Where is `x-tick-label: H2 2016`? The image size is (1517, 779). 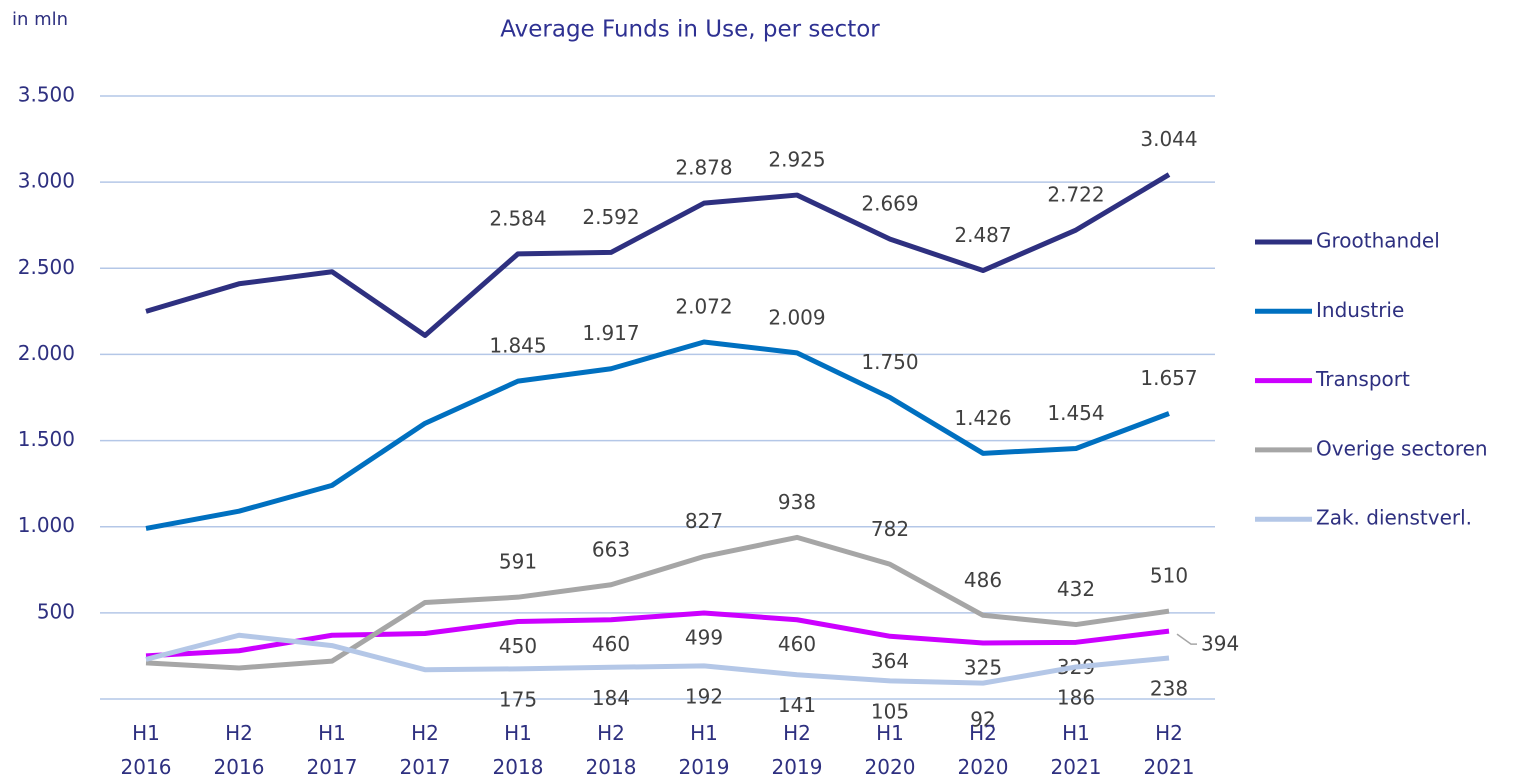 x-tick-label: H2 2016 is located at coordinates (239, 750).